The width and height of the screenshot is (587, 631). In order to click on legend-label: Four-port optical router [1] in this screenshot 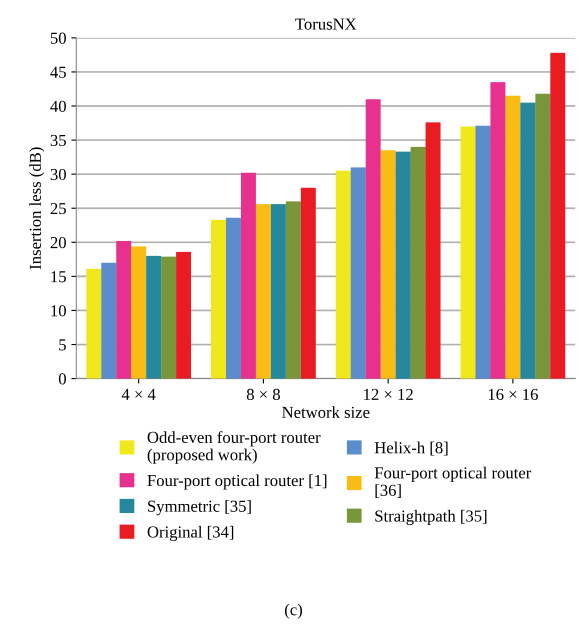, I will do `click(236, 482)`.